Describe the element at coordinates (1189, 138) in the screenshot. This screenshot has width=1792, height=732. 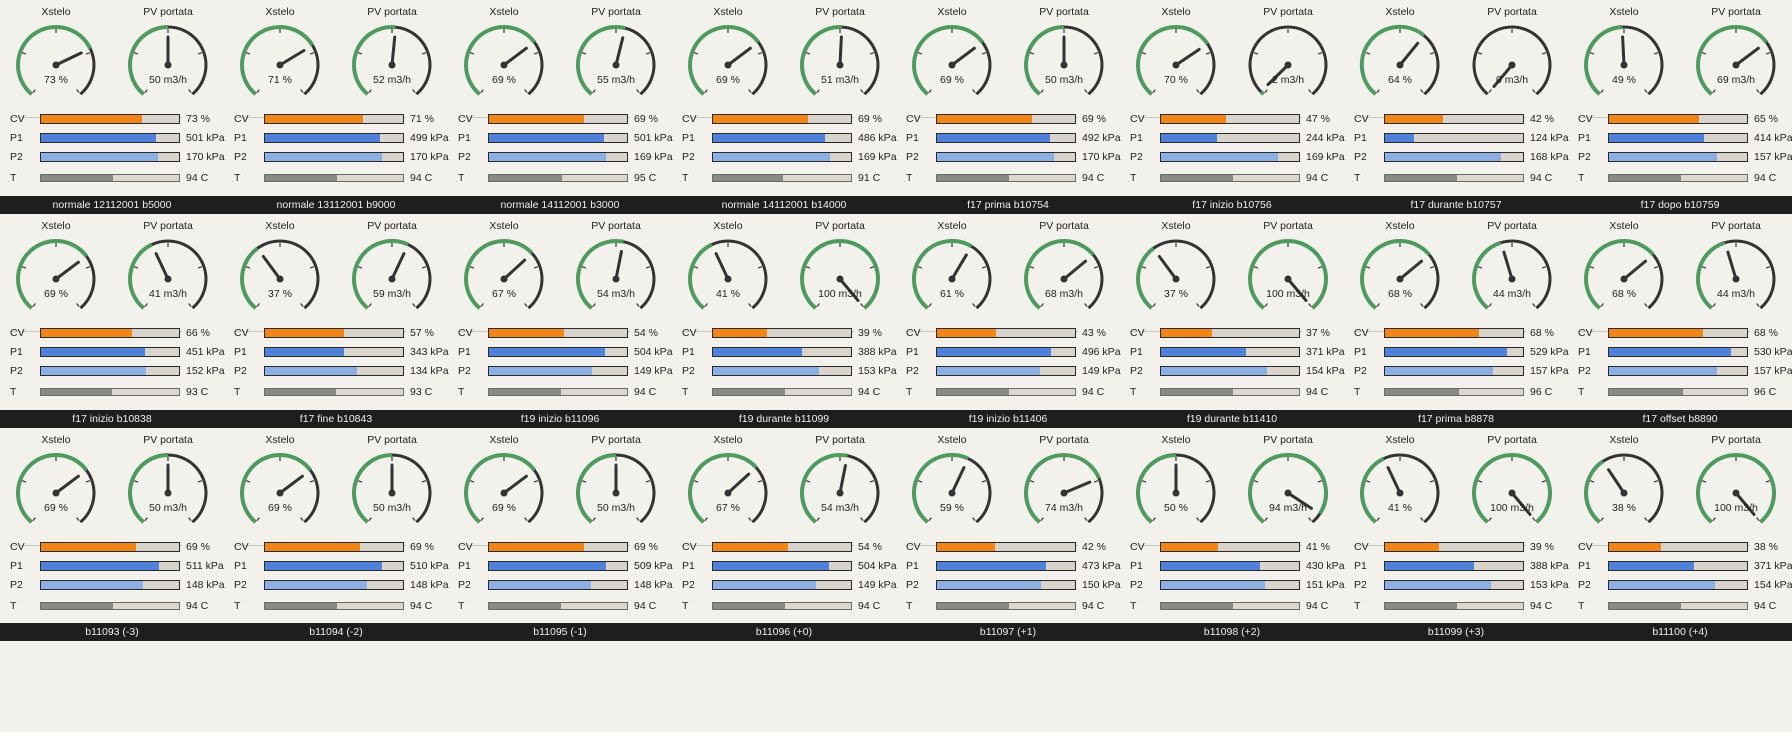
I see `p1-bar-fill` at that location.